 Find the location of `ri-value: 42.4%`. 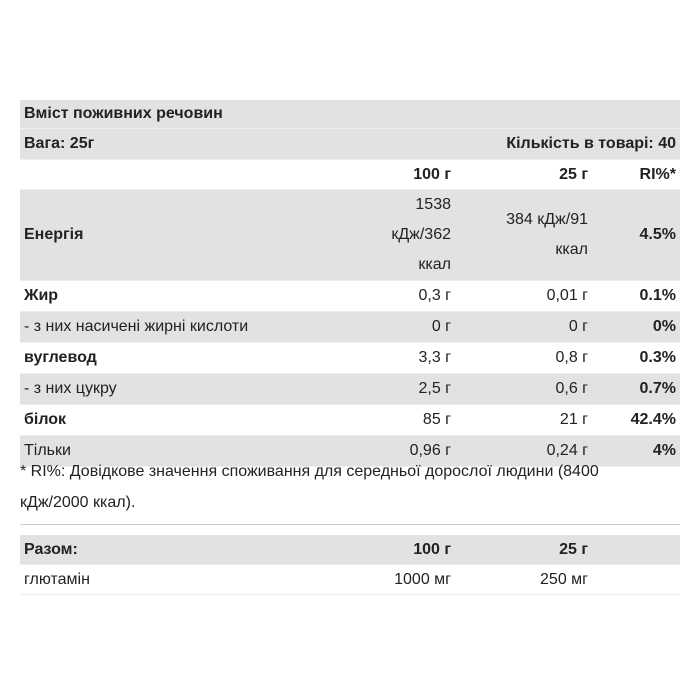

ri-value: 42.4% is located at coordinates (636, 420).